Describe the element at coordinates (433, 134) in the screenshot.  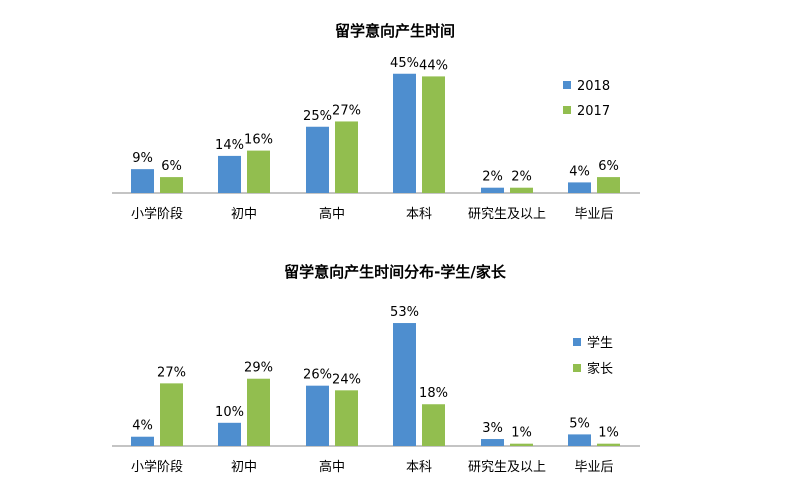
I see `bar-2017-本科` at that location.